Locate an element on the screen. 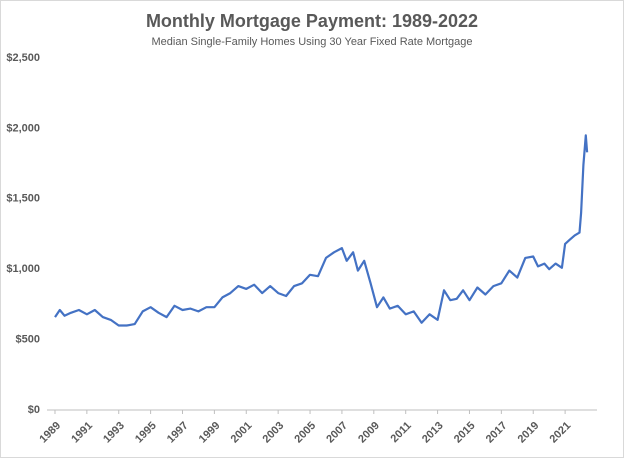 The height and width of the screenshot is (458, 624). y-tick-label: $2,000 is located at coordinates (23, 128).